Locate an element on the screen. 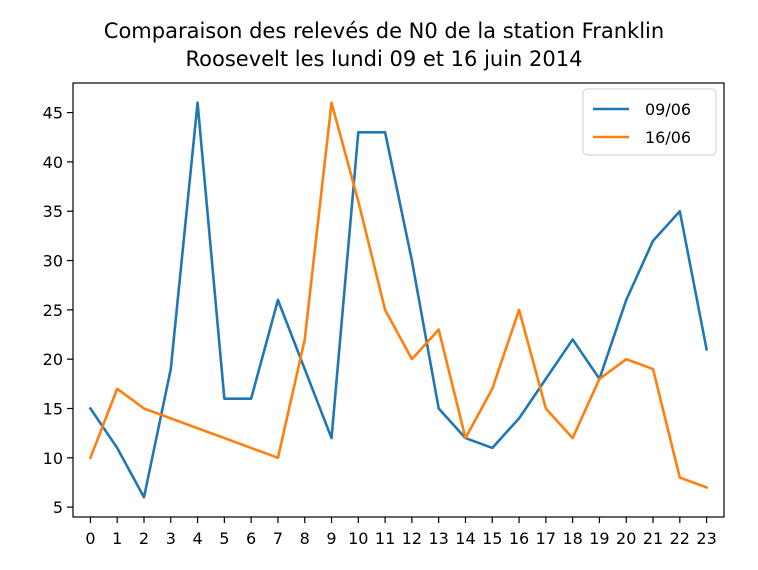 This screenshot has width=758, height=570. y-tick-label-0: 5 is located at coordinates (58, 507).